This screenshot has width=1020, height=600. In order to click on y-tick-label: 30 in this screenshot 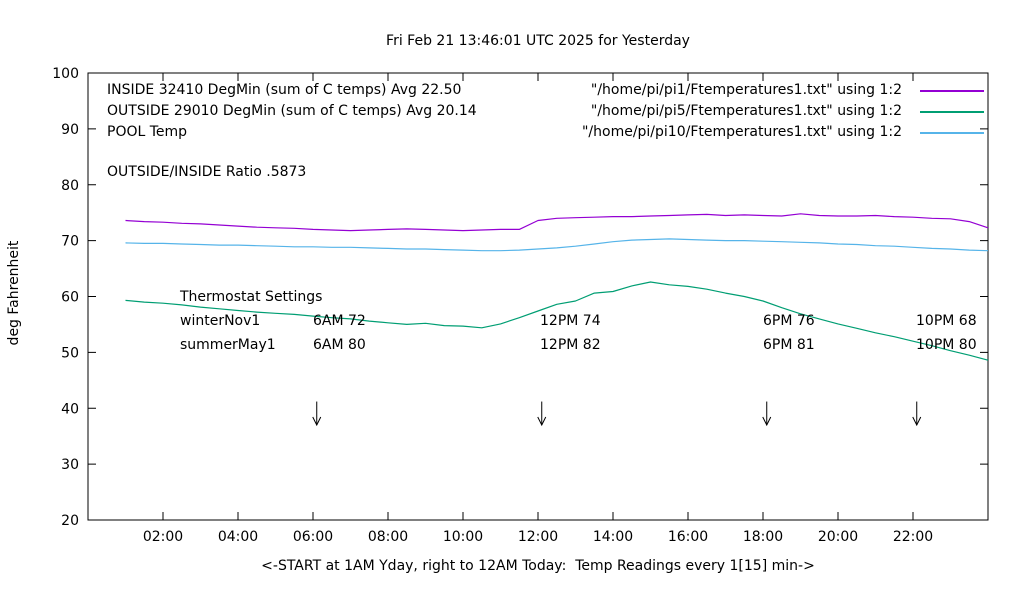, I will do `click(70, 465)`.